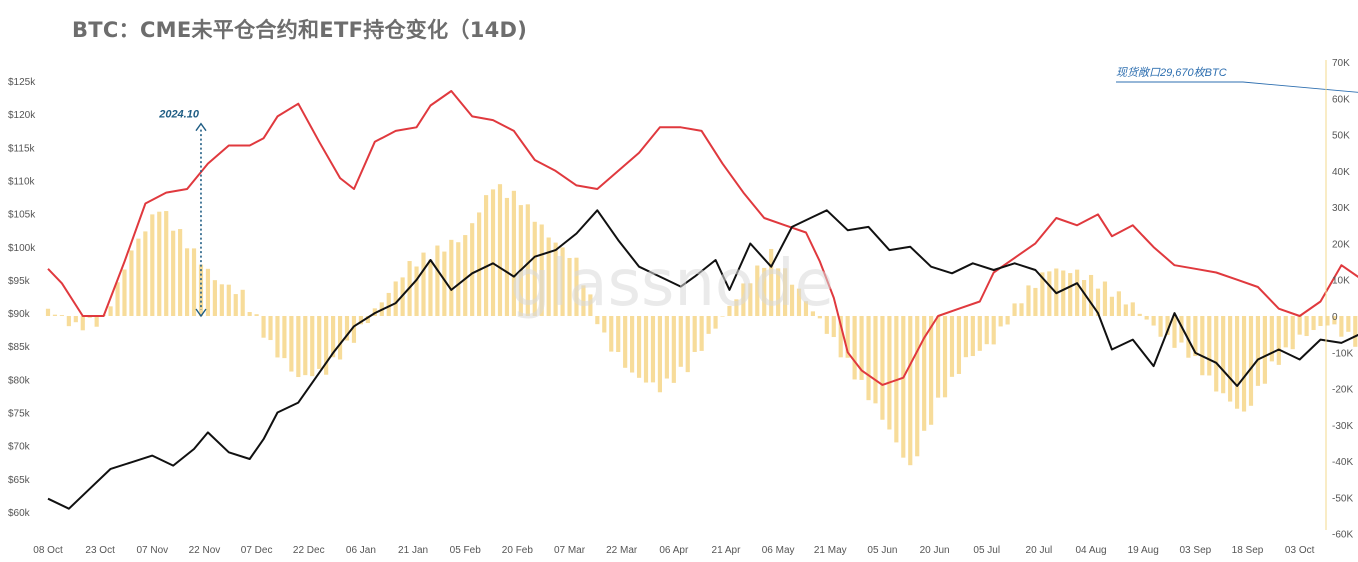 This screenshot has width=1358, height=562. What do you see at coordinates (1341, 136) in the screenshot?
I see `y-right-tick-label: 50K` at bounding box center [1341, 136].